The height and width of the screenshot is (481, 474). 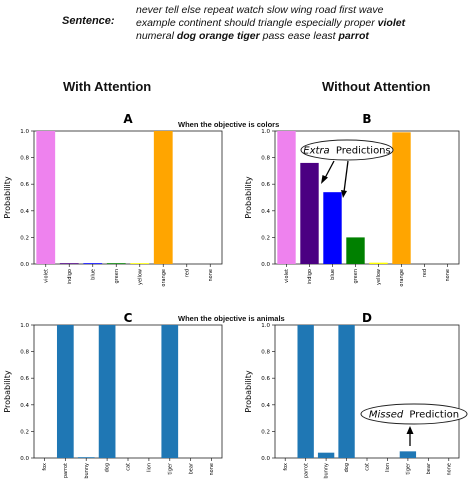 I want to click on extra-predictions-ellipse, so click(x=347, y=150).